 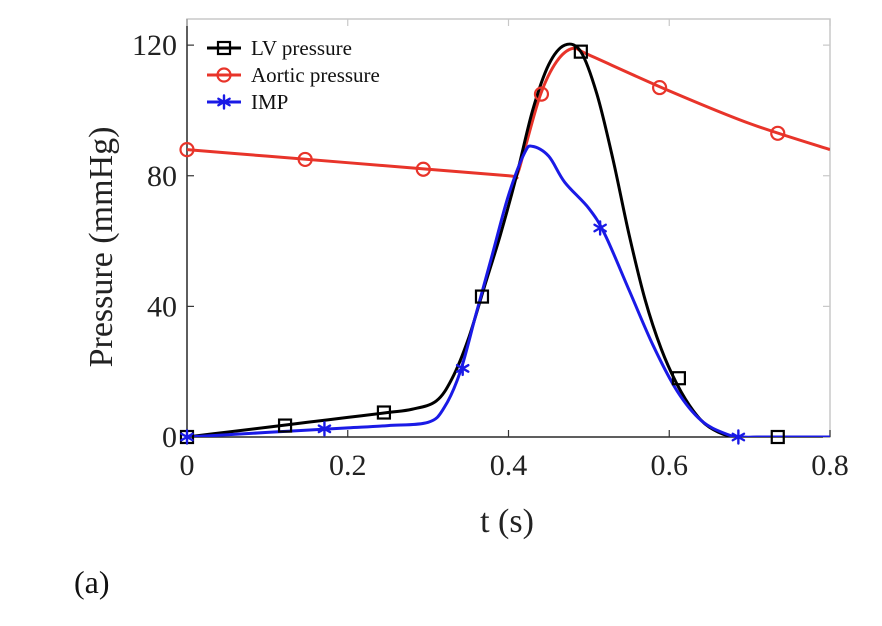 What do you see at coordinates (101, 247) in the screenshot?
I see `y-axis-title: Pressure (mmHg)` at bounding box center [101, 247].